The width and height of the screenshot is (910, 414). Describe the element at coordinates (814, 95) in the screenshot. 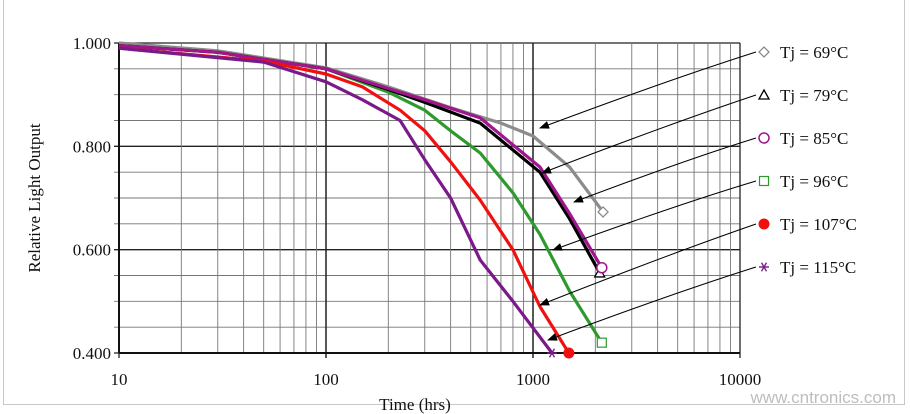

I see `legend-label-1: Tj = 79°C` at that location.